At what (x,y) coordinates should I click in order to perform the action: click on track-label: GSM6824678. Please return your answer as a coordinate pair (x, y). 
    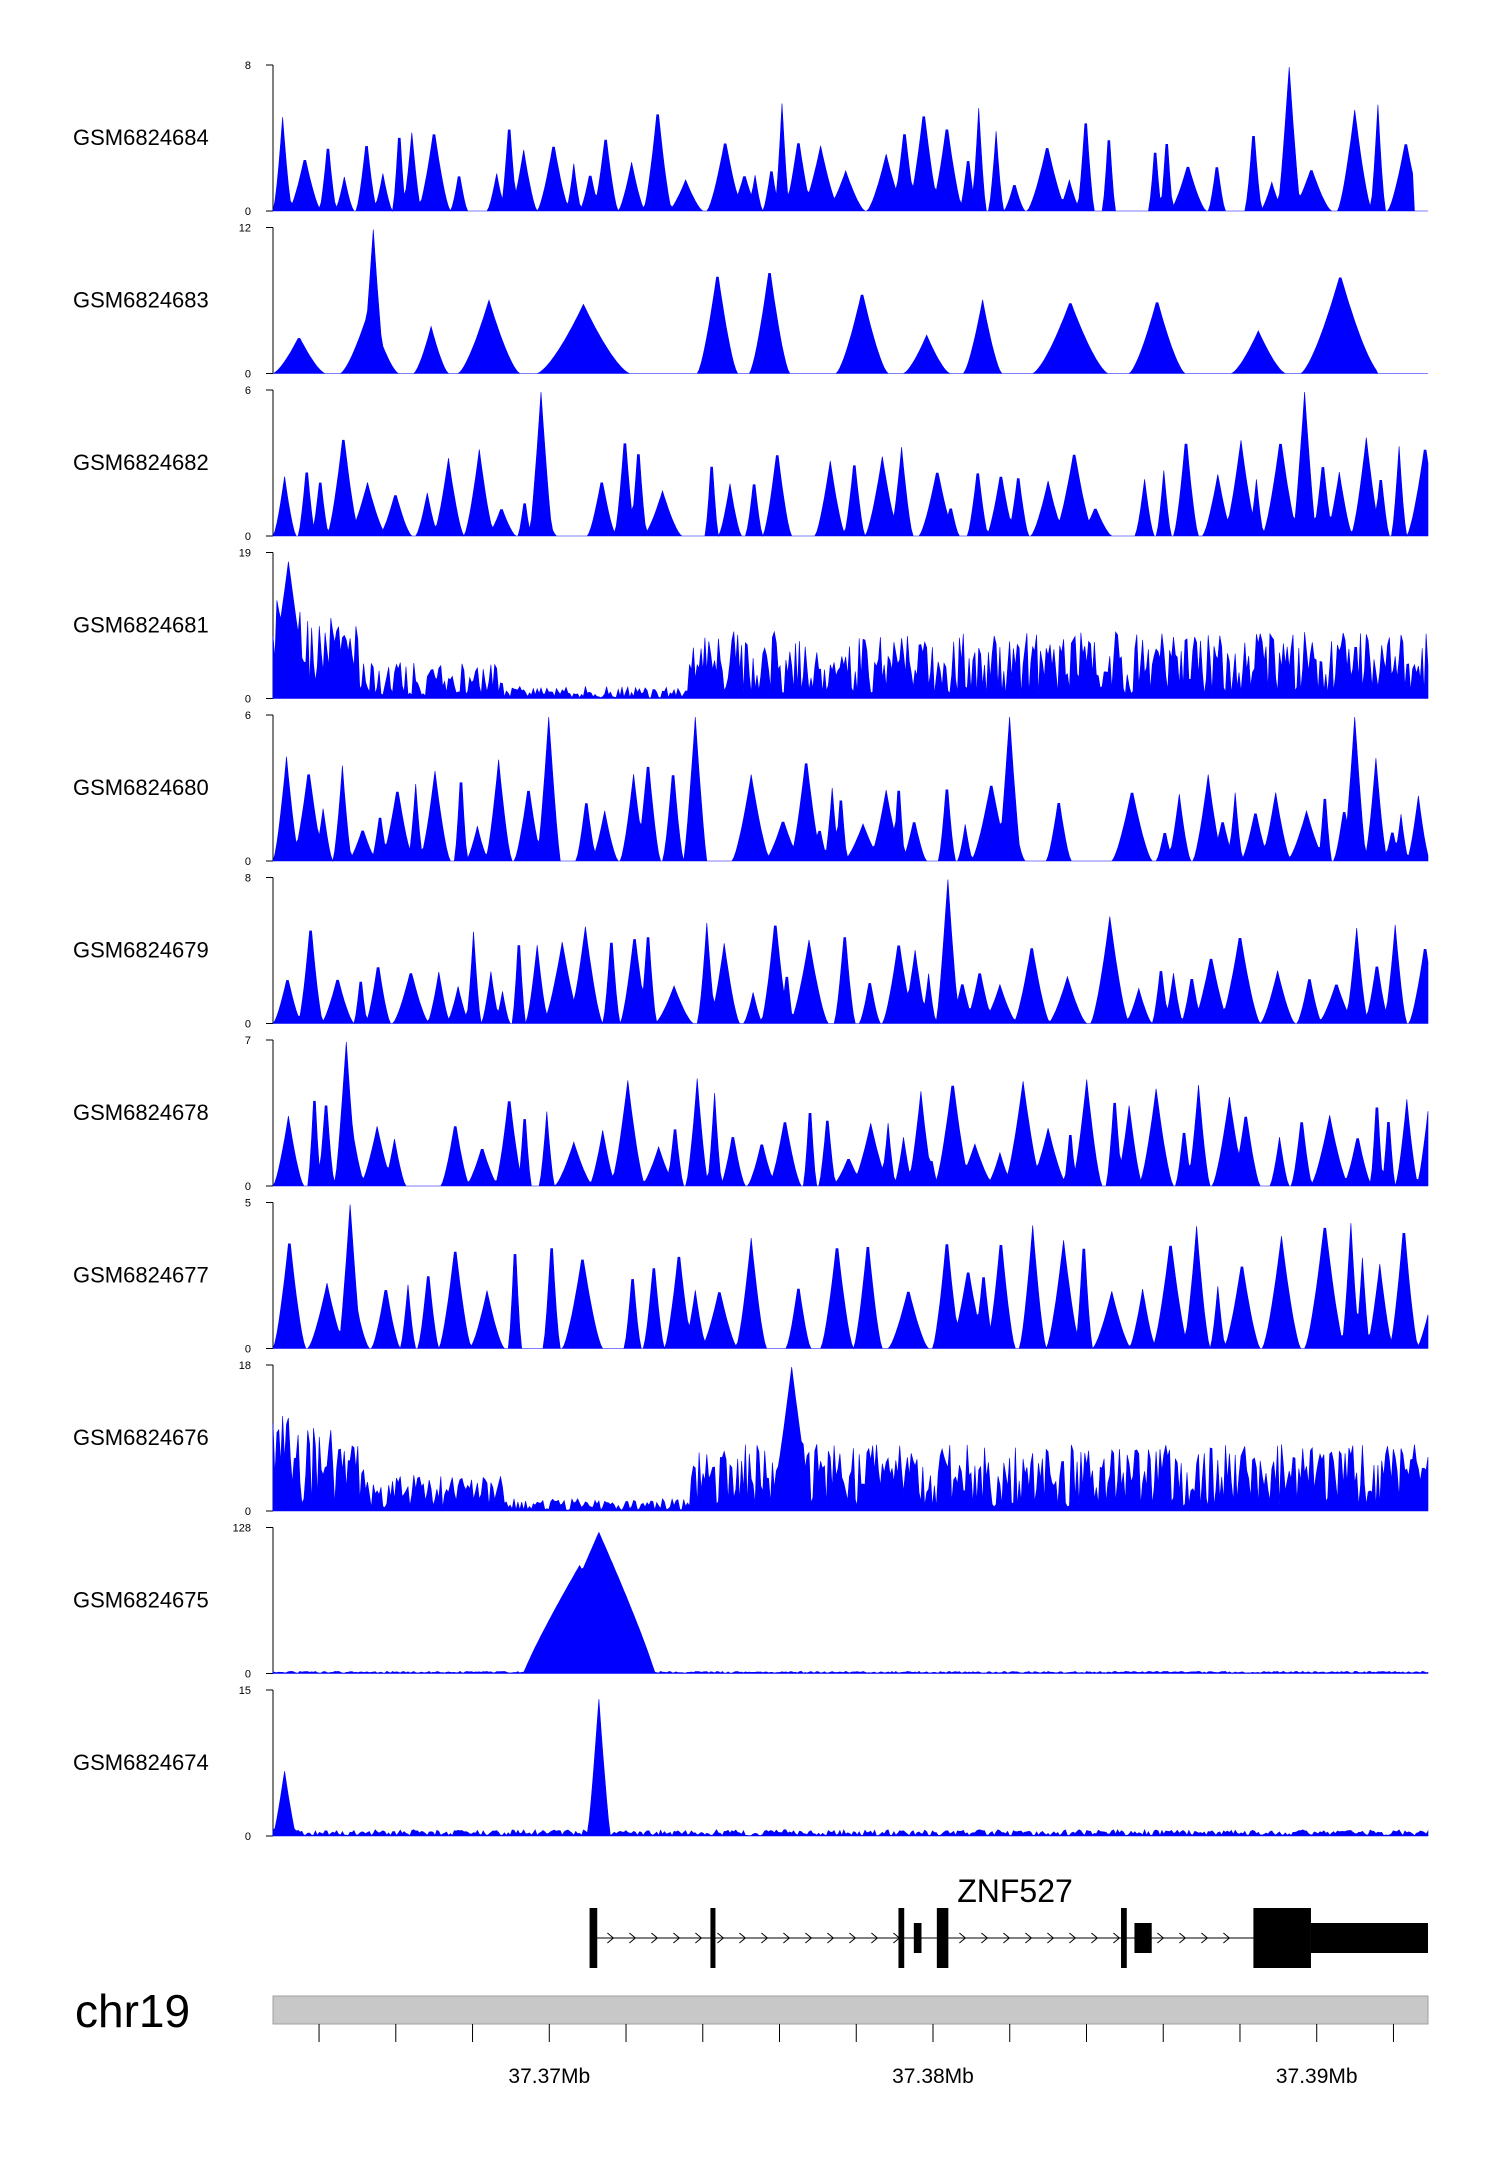
    Looking at the image, I should click on (141, 1112).